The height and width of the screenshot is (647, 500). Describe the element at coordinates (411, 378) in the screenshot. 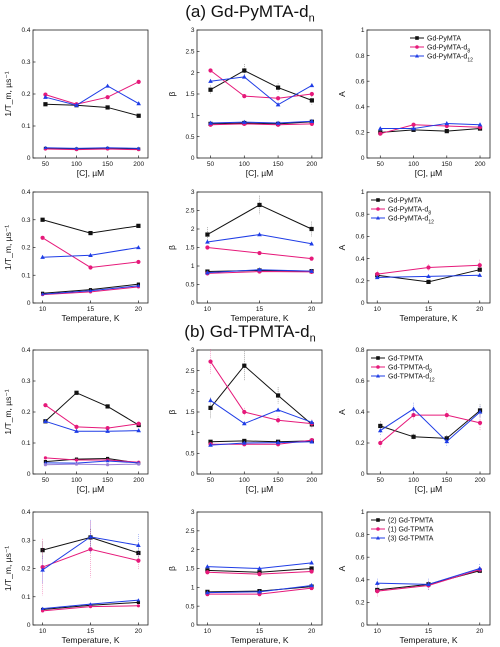

I see `legend-label: Gd-TPMTA-d12` at that location.